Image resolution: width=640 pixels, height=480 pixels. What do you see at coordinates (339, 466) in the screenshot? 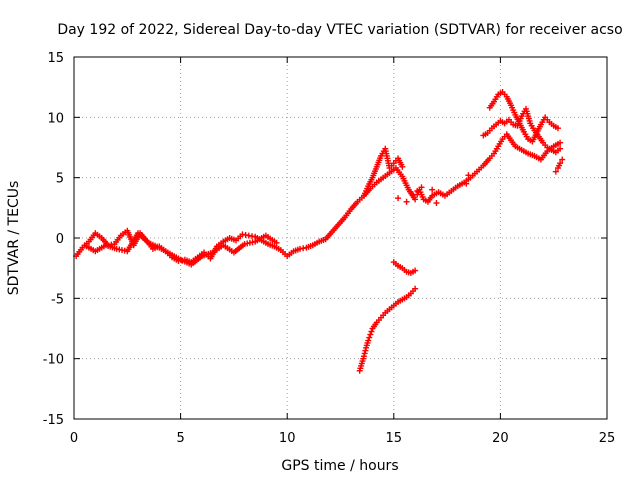
I see `x-axis-label: GPS time / hours` at bounding box center [339, 466].